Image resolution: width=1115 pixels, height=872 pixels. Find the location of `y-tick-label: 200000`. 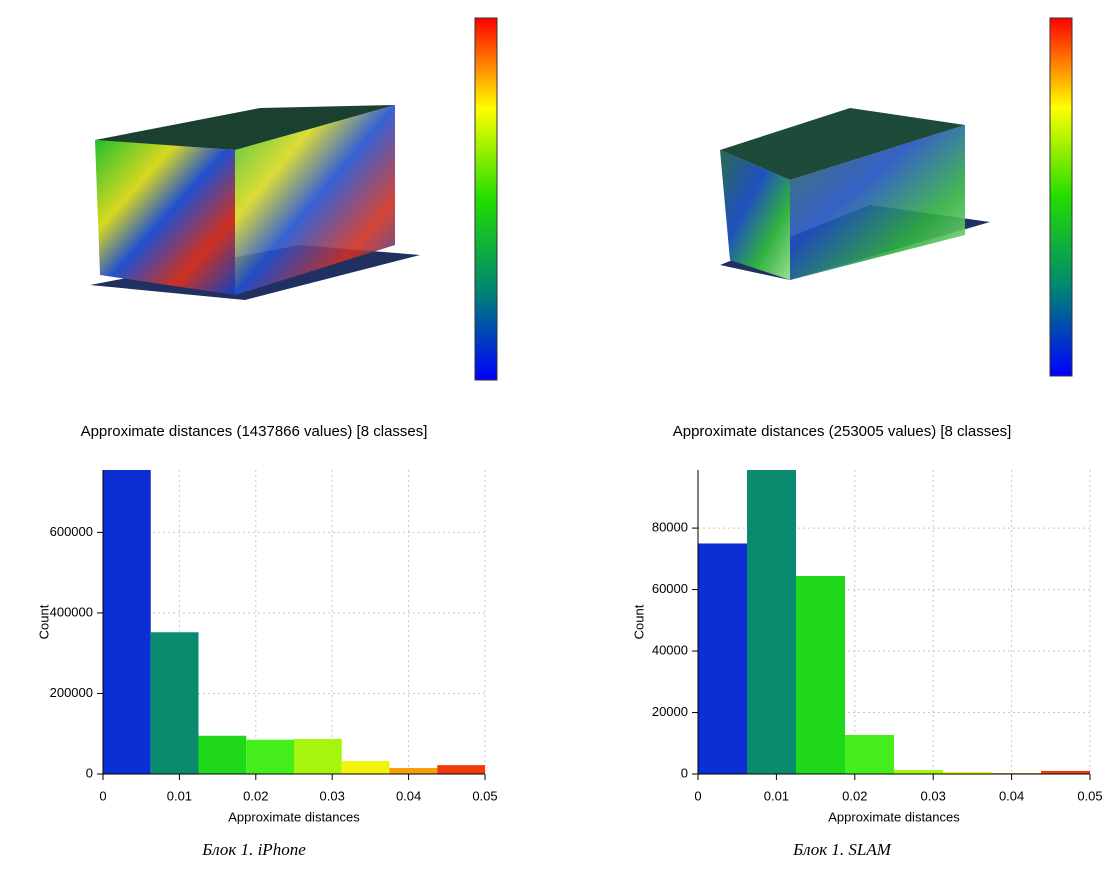

y-tick-label: 200000 is located at coordinates (71, 692).